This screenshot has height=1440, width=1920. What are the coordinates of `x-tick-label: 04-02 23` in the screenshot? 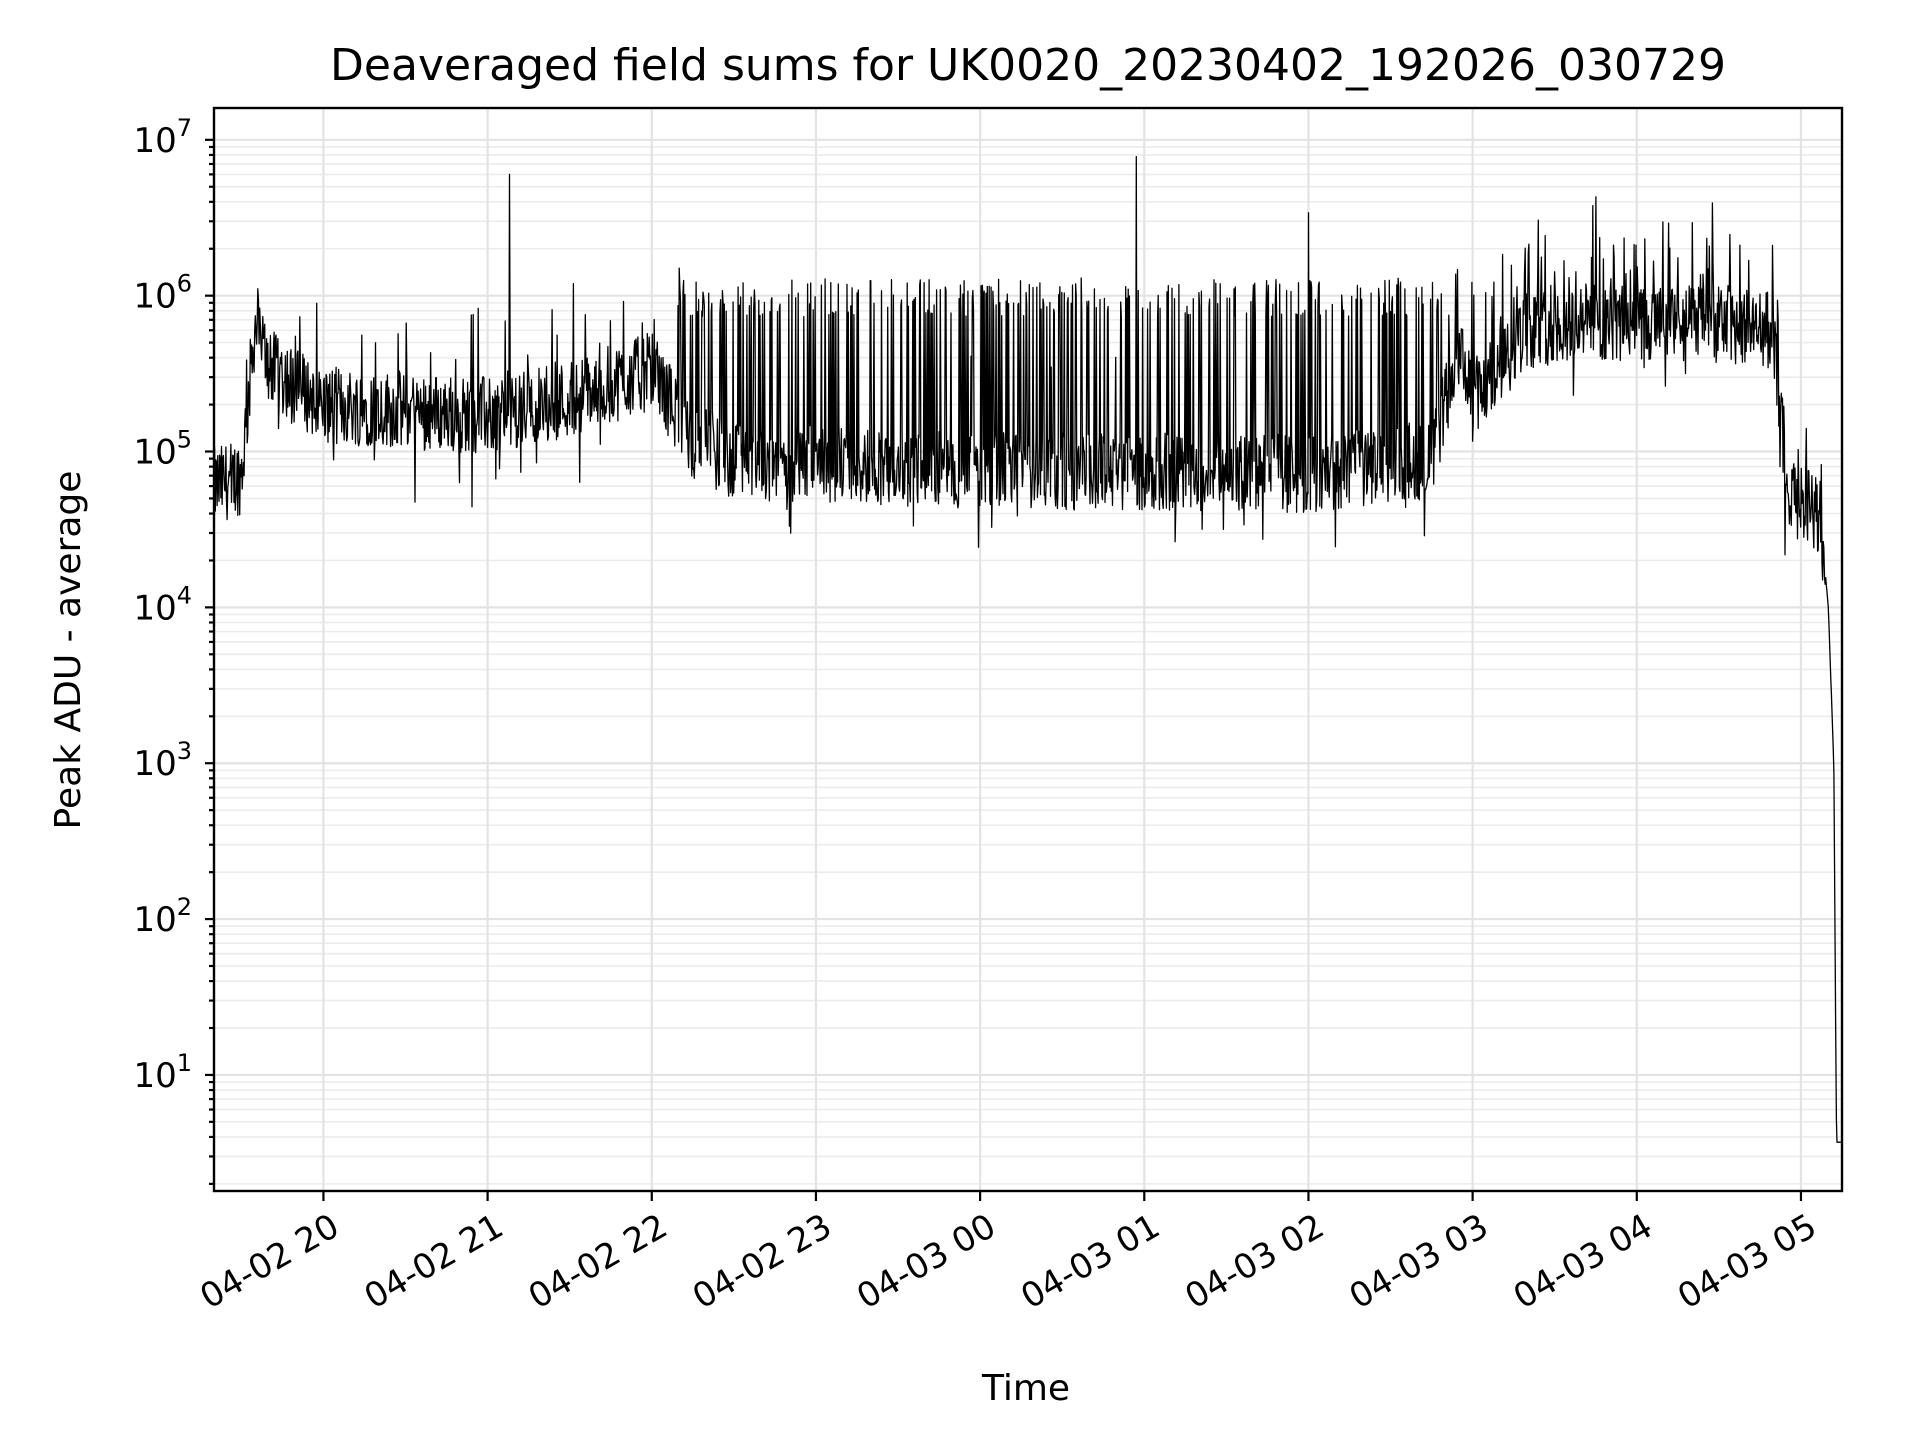 It's located at (762, 1261).